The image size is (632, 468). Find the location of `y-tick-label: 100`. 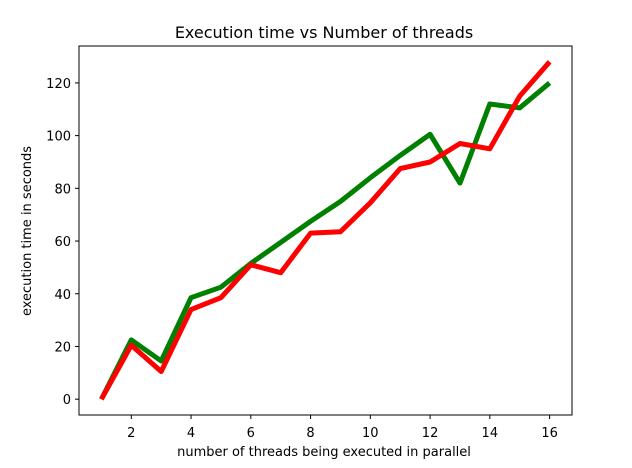

y-tick-label: 100 is located at coordinates (58, 137).